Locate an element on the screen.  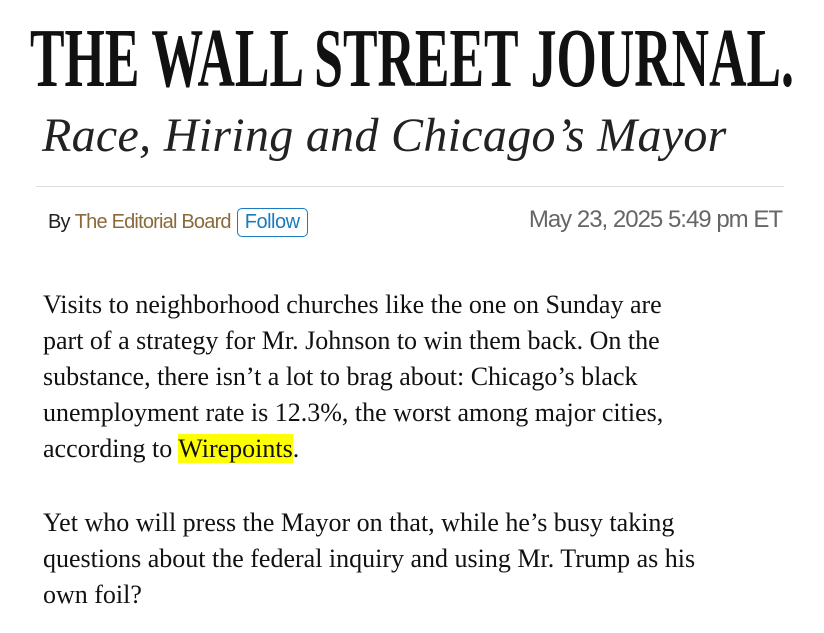
masthead-svg: THE WALL STREET JOURNAL. is located at coordinates (412, 55).